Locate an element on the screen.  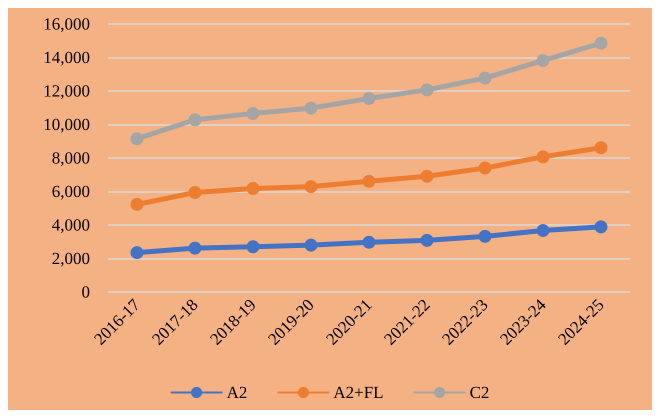
y-tick-label: 0 is located at coordinates (86, 292).